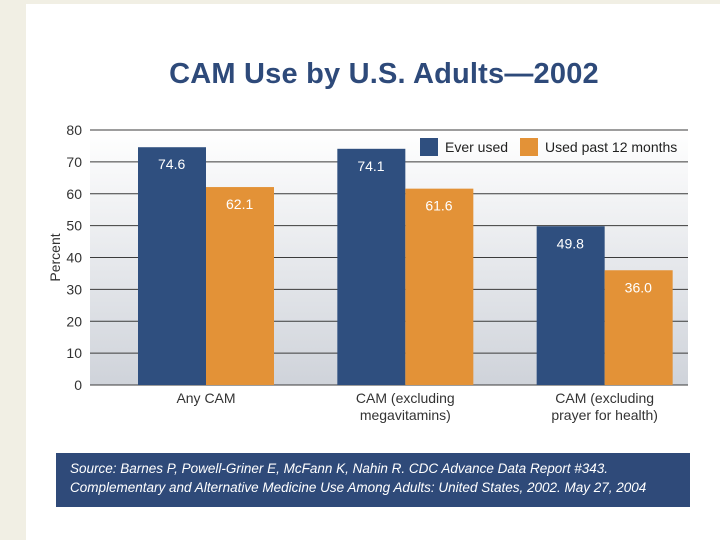 Image resolution: width=720 pixels, height=540 pixels. I want to click on data-label: 61.6, so click(438, 206).